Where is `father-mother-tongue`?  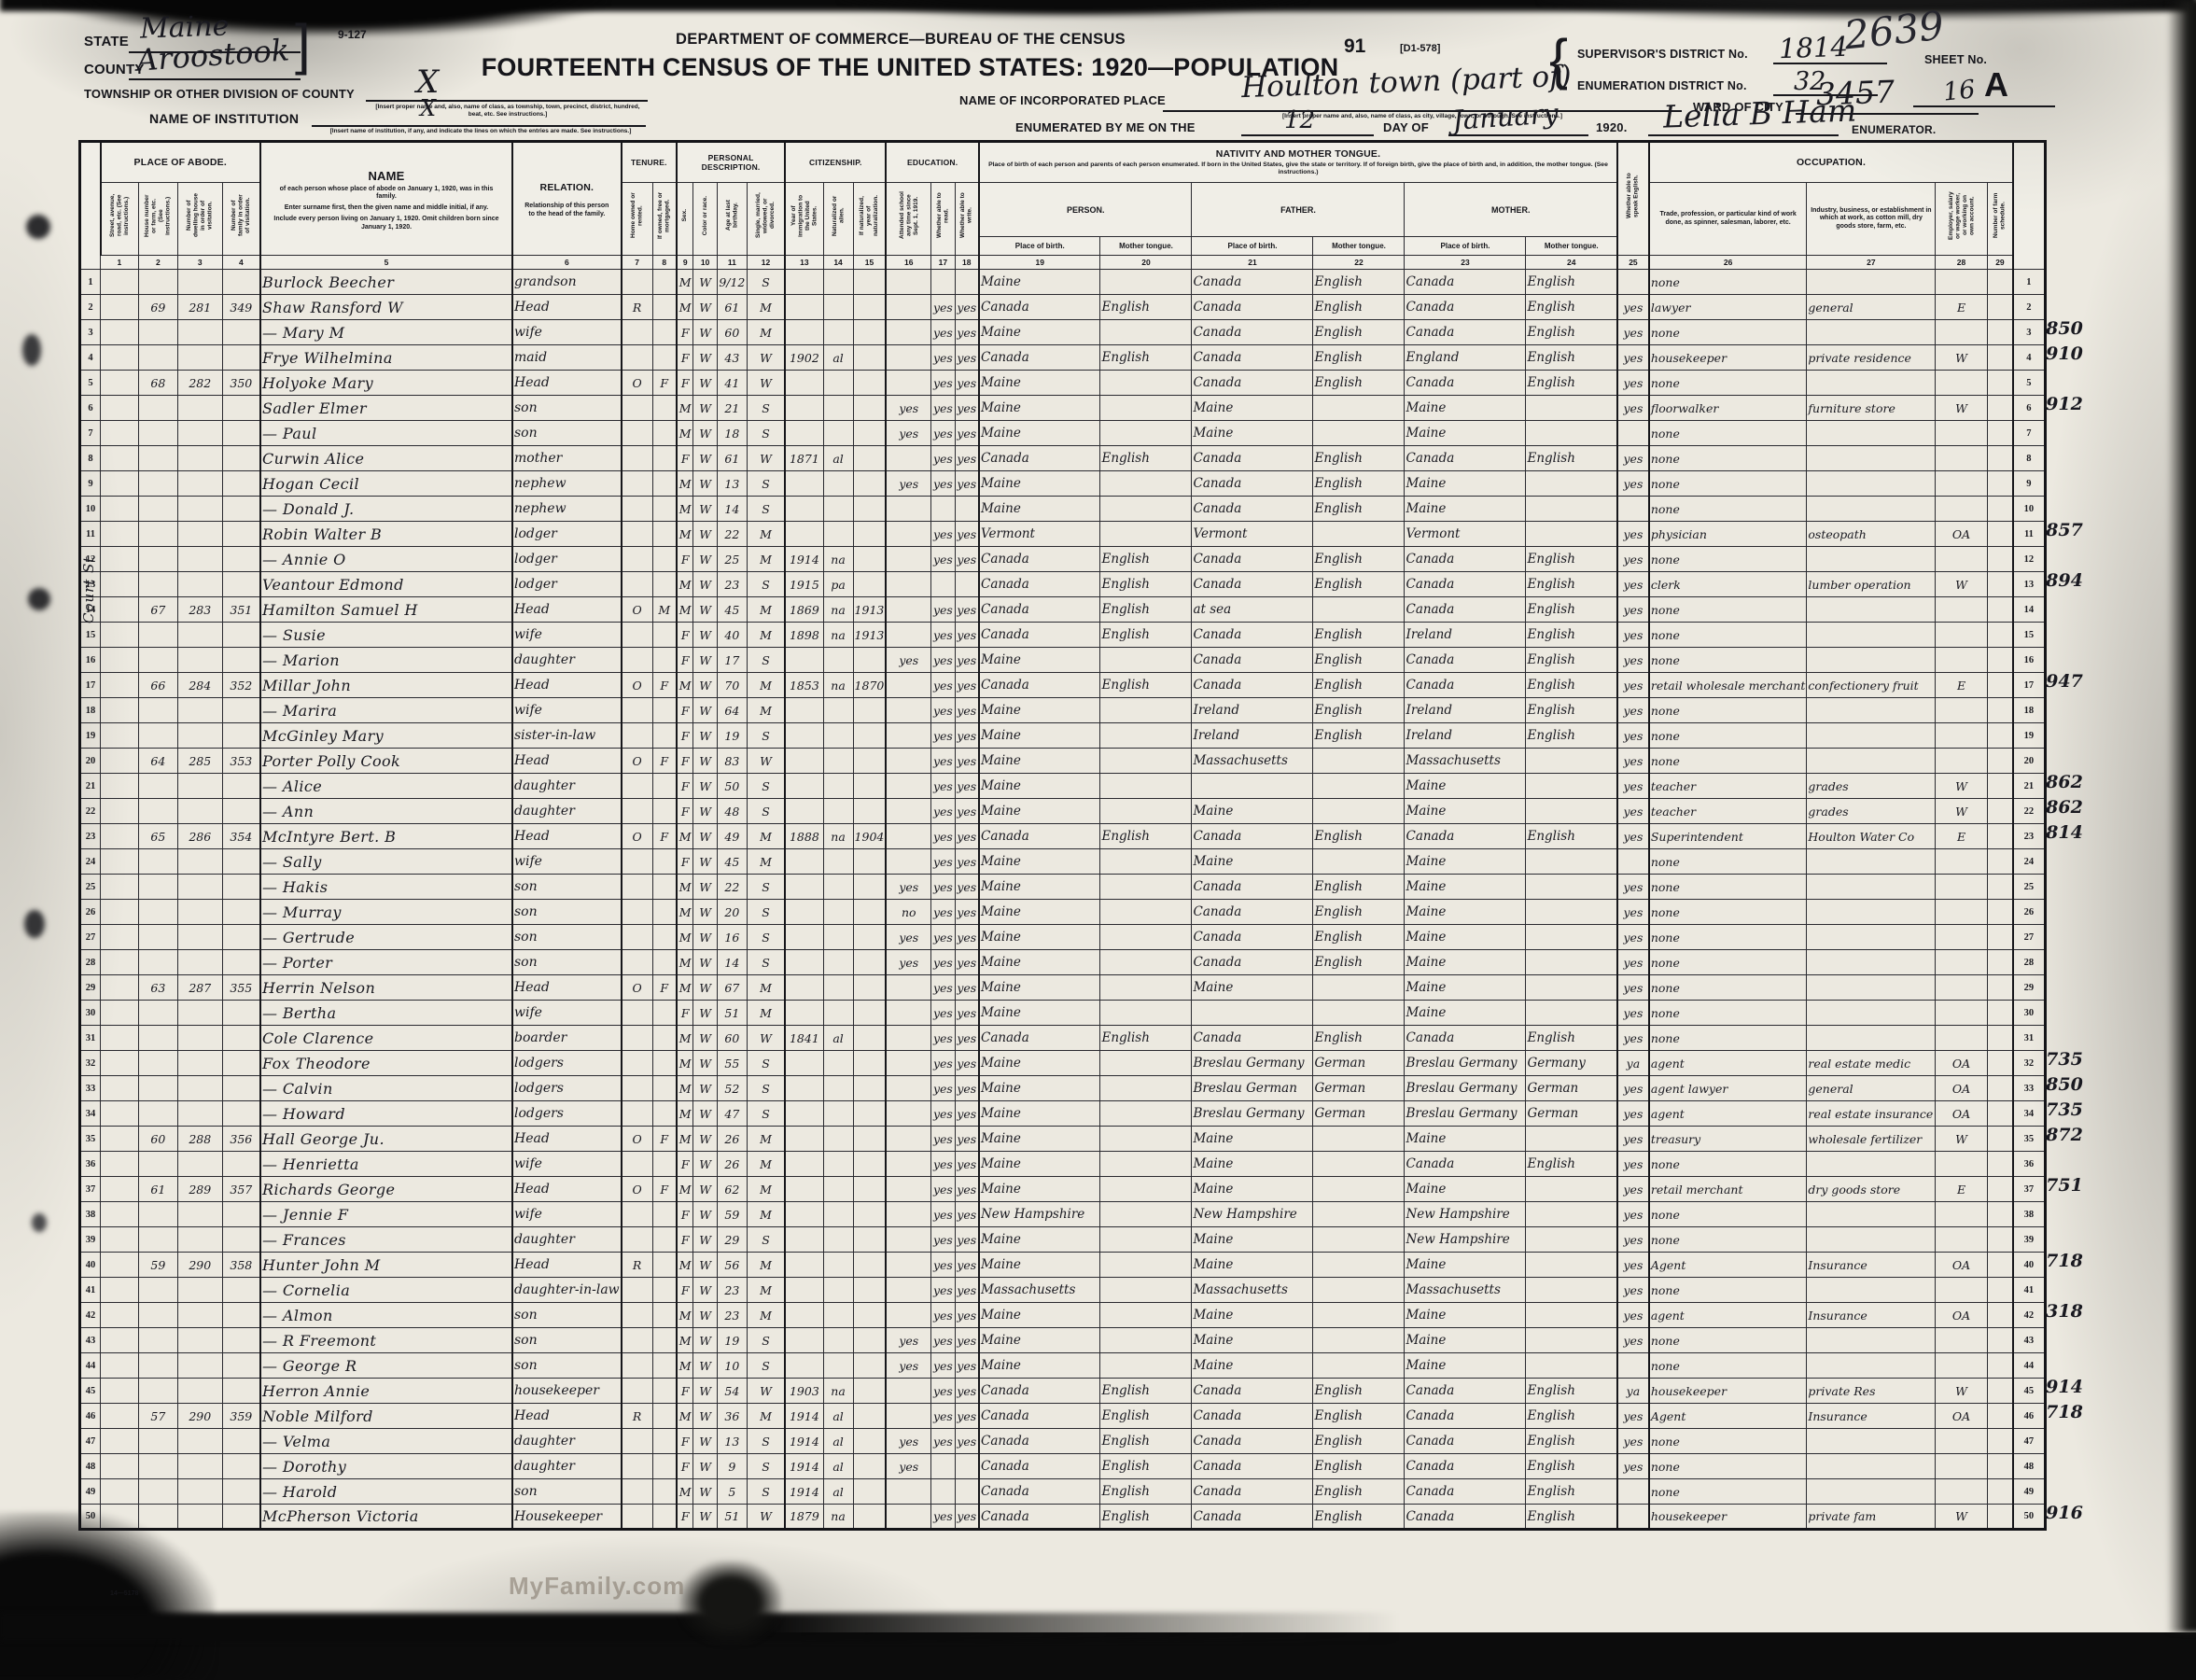
father-mother-tongue is located at coordinates (1359, 1013).